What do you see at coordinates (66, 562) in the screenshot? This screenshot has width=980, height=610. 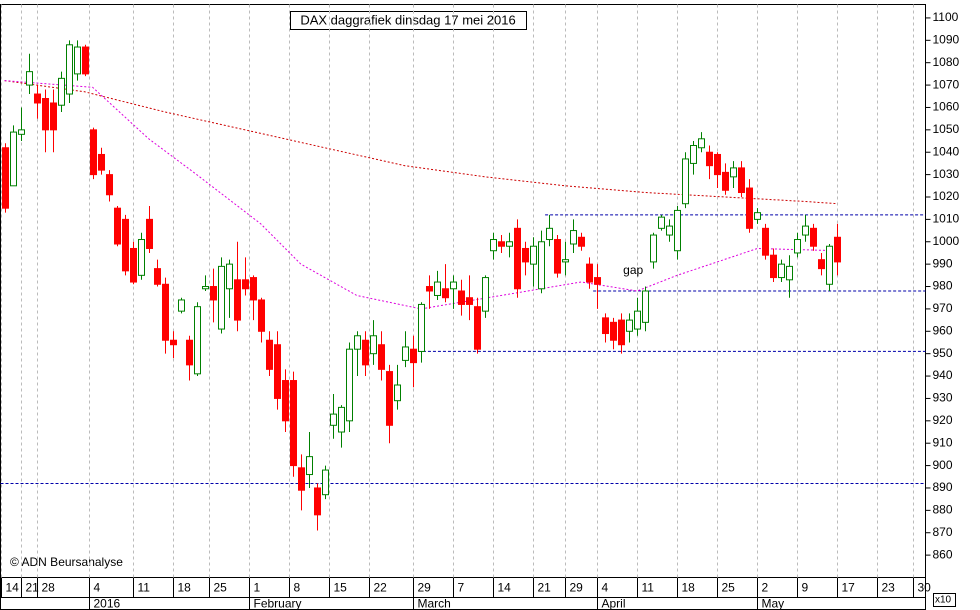 I see `copyright: © ADN Beursanalyse` at bounding box center [66, 562].